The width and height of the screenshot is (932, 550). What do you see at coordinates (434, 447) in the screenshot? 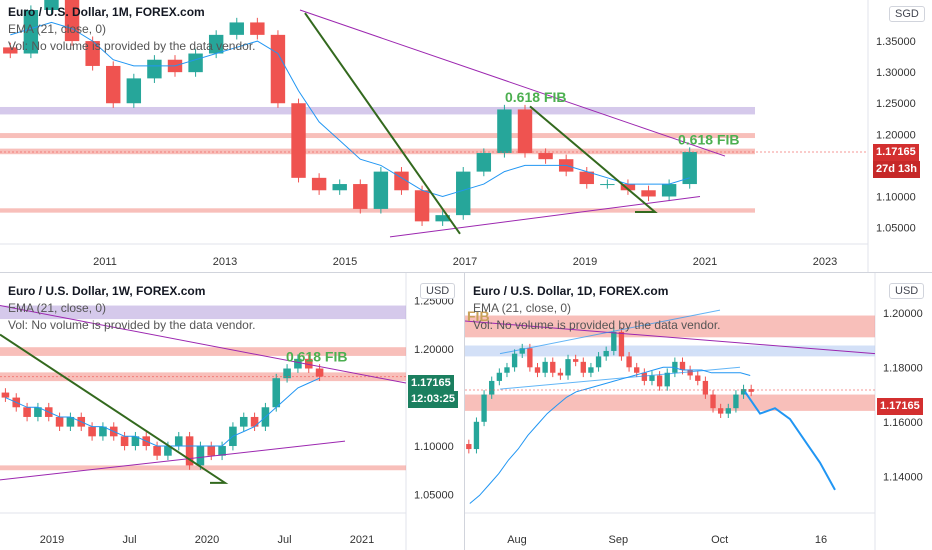
I see `y-tick-label: 1.10000` at bounding box center [434, 447].